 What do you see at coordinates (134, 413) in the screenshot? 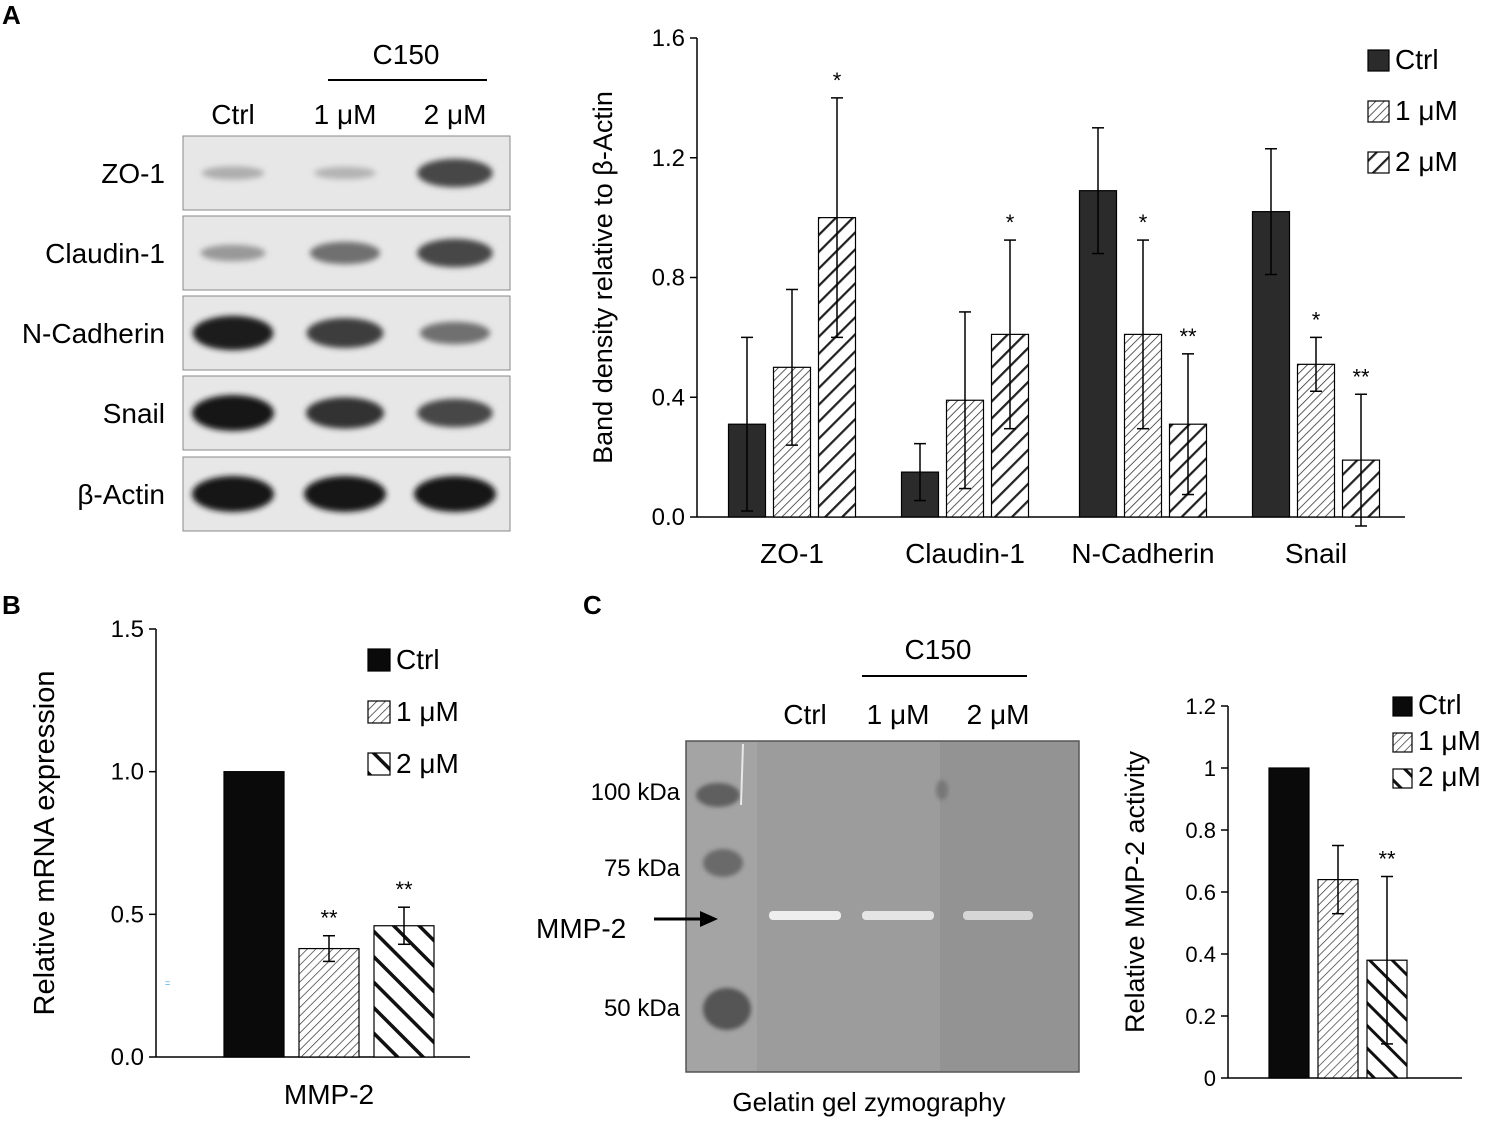
I see `blot-row-label: Snail` at bounding box center [134, 413].